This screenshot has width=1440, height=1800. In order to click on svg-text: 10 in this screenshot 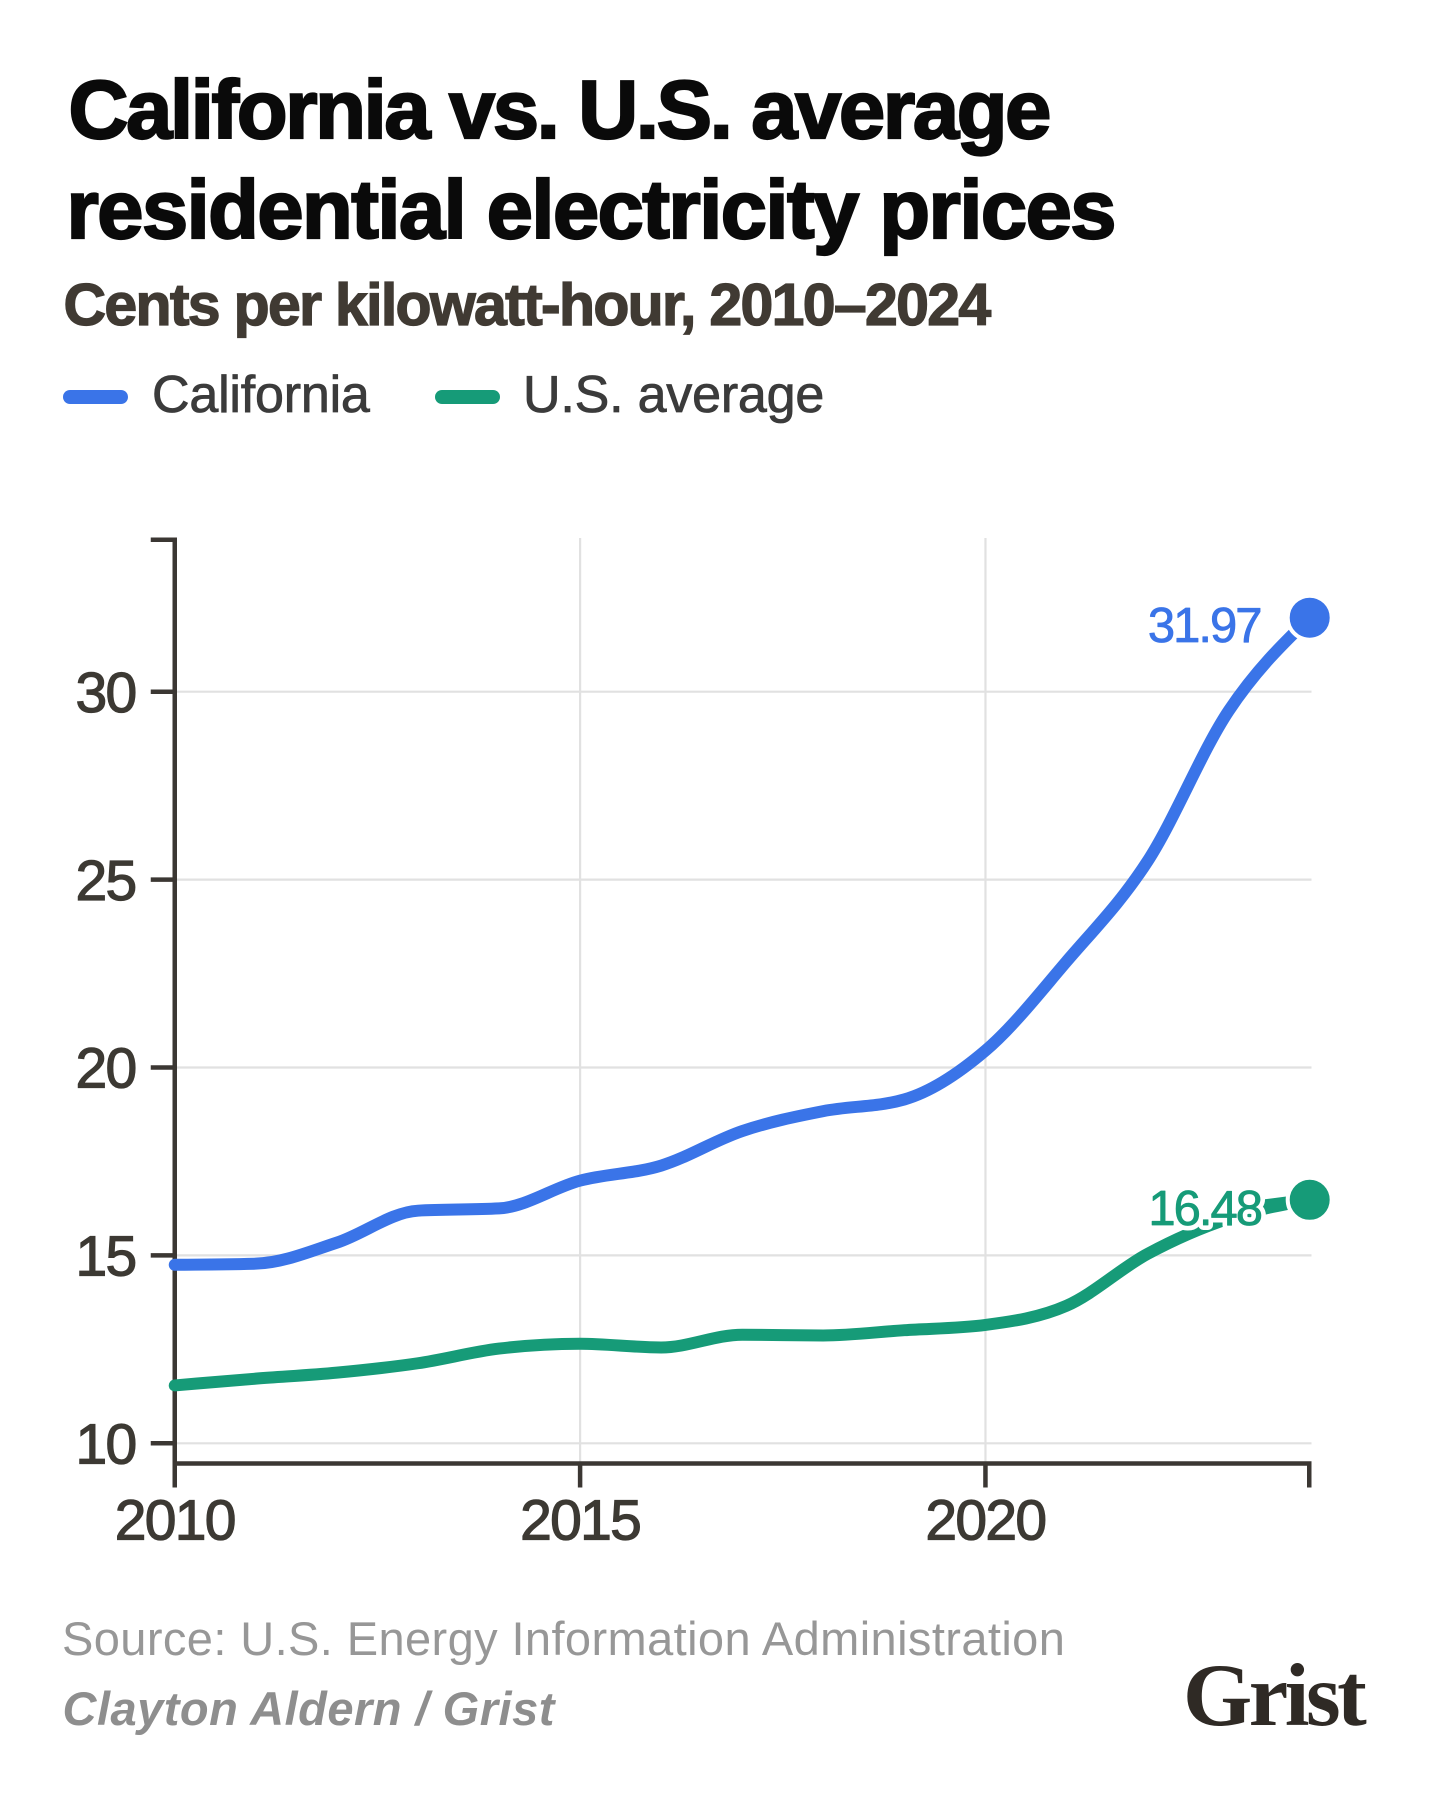, I will do `click(105, 1445)`.